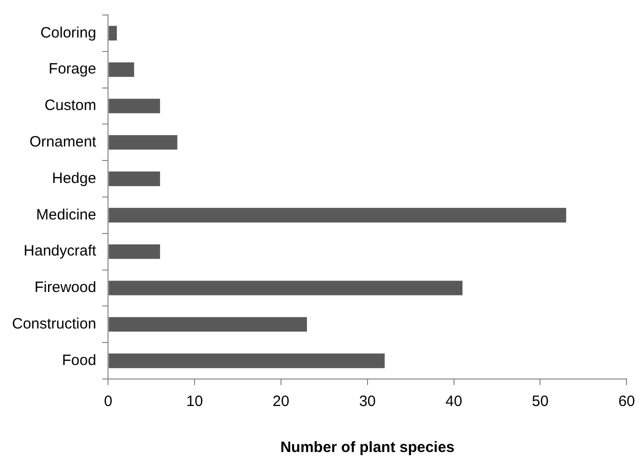 The image size is (643, 461). What do you see at coordinates (453, 401) in the screenshot?
I see `x-tick-label: 40` at bounding box center [453, 401].